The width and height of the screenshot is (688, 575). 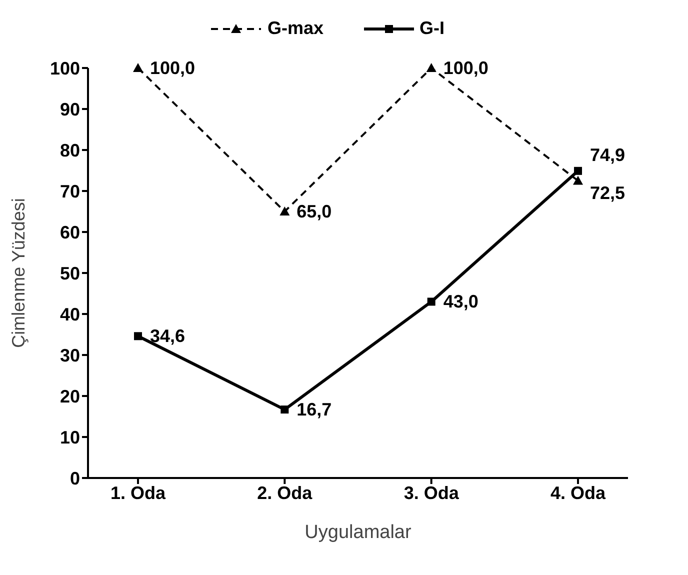 I want to click on x-tick-label: 1. Oda, so click(x=138, y=492).